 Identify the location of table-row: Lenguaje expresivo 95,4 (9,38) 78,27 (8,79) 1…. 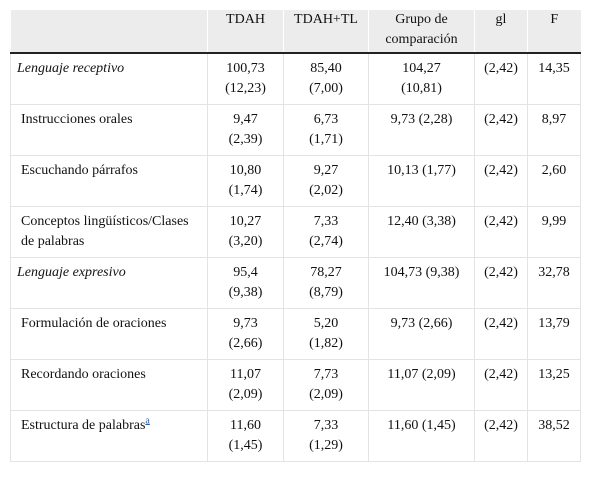
(295, 283).